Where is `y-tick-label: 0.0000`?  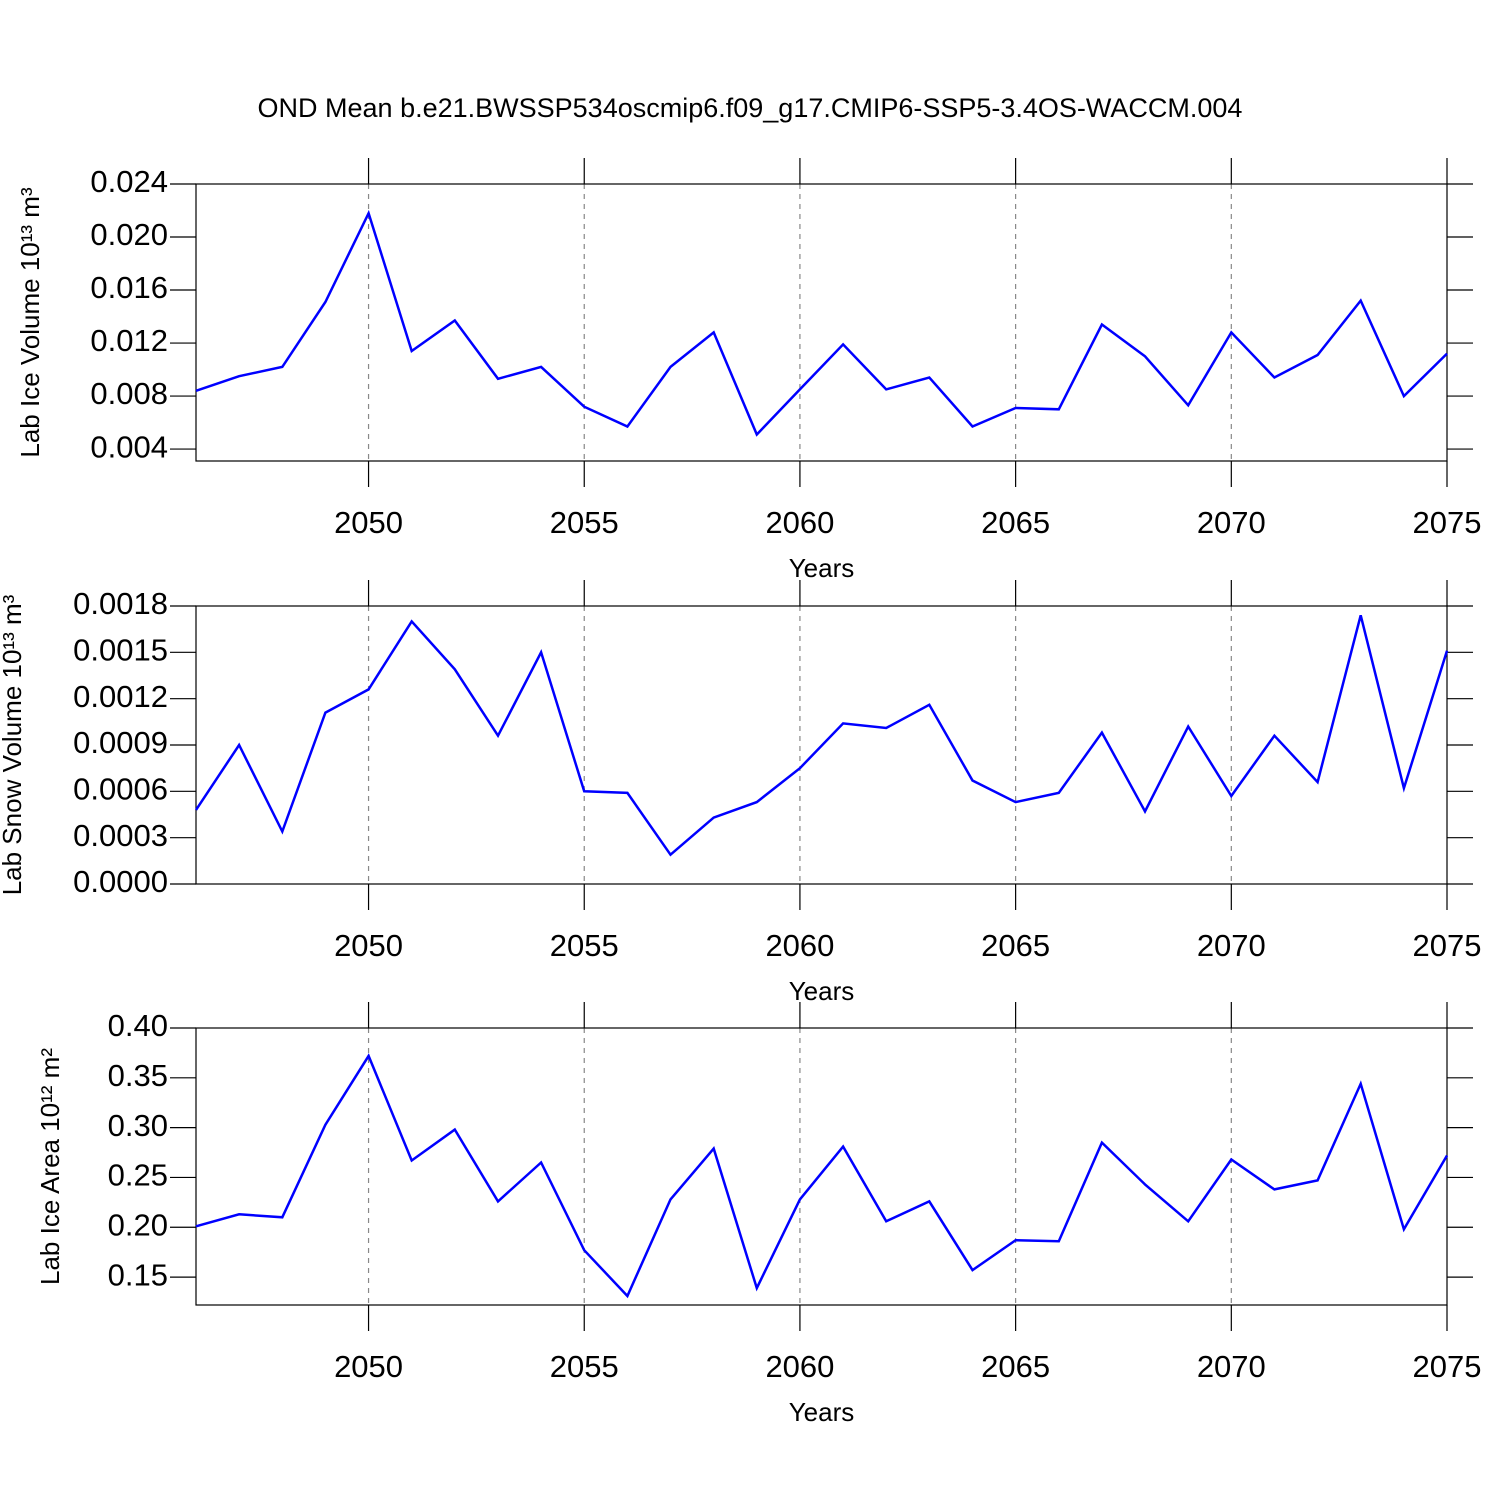 y-tick-label: 0.0000 is located at coordinates (120, 881).